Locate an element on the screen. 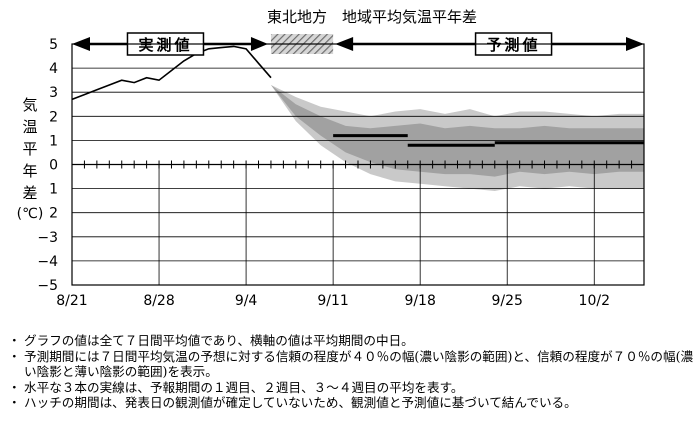 This screenshot has width=700, height=435. note-text: グラフの値は全て７日間平均値であり、横軸の値は平均期間の中日。 is located at coordinates (219, 340).